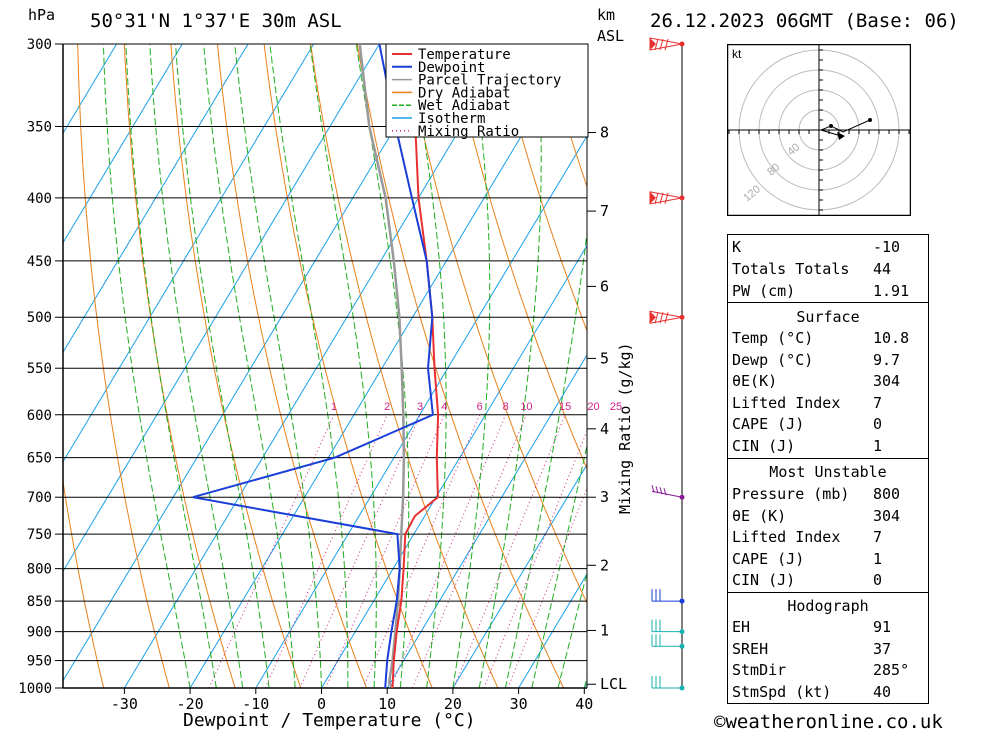 This screenshot has height=733, width=1000. I want to click on stat-label: Dewp (°C), so click(773, 359).